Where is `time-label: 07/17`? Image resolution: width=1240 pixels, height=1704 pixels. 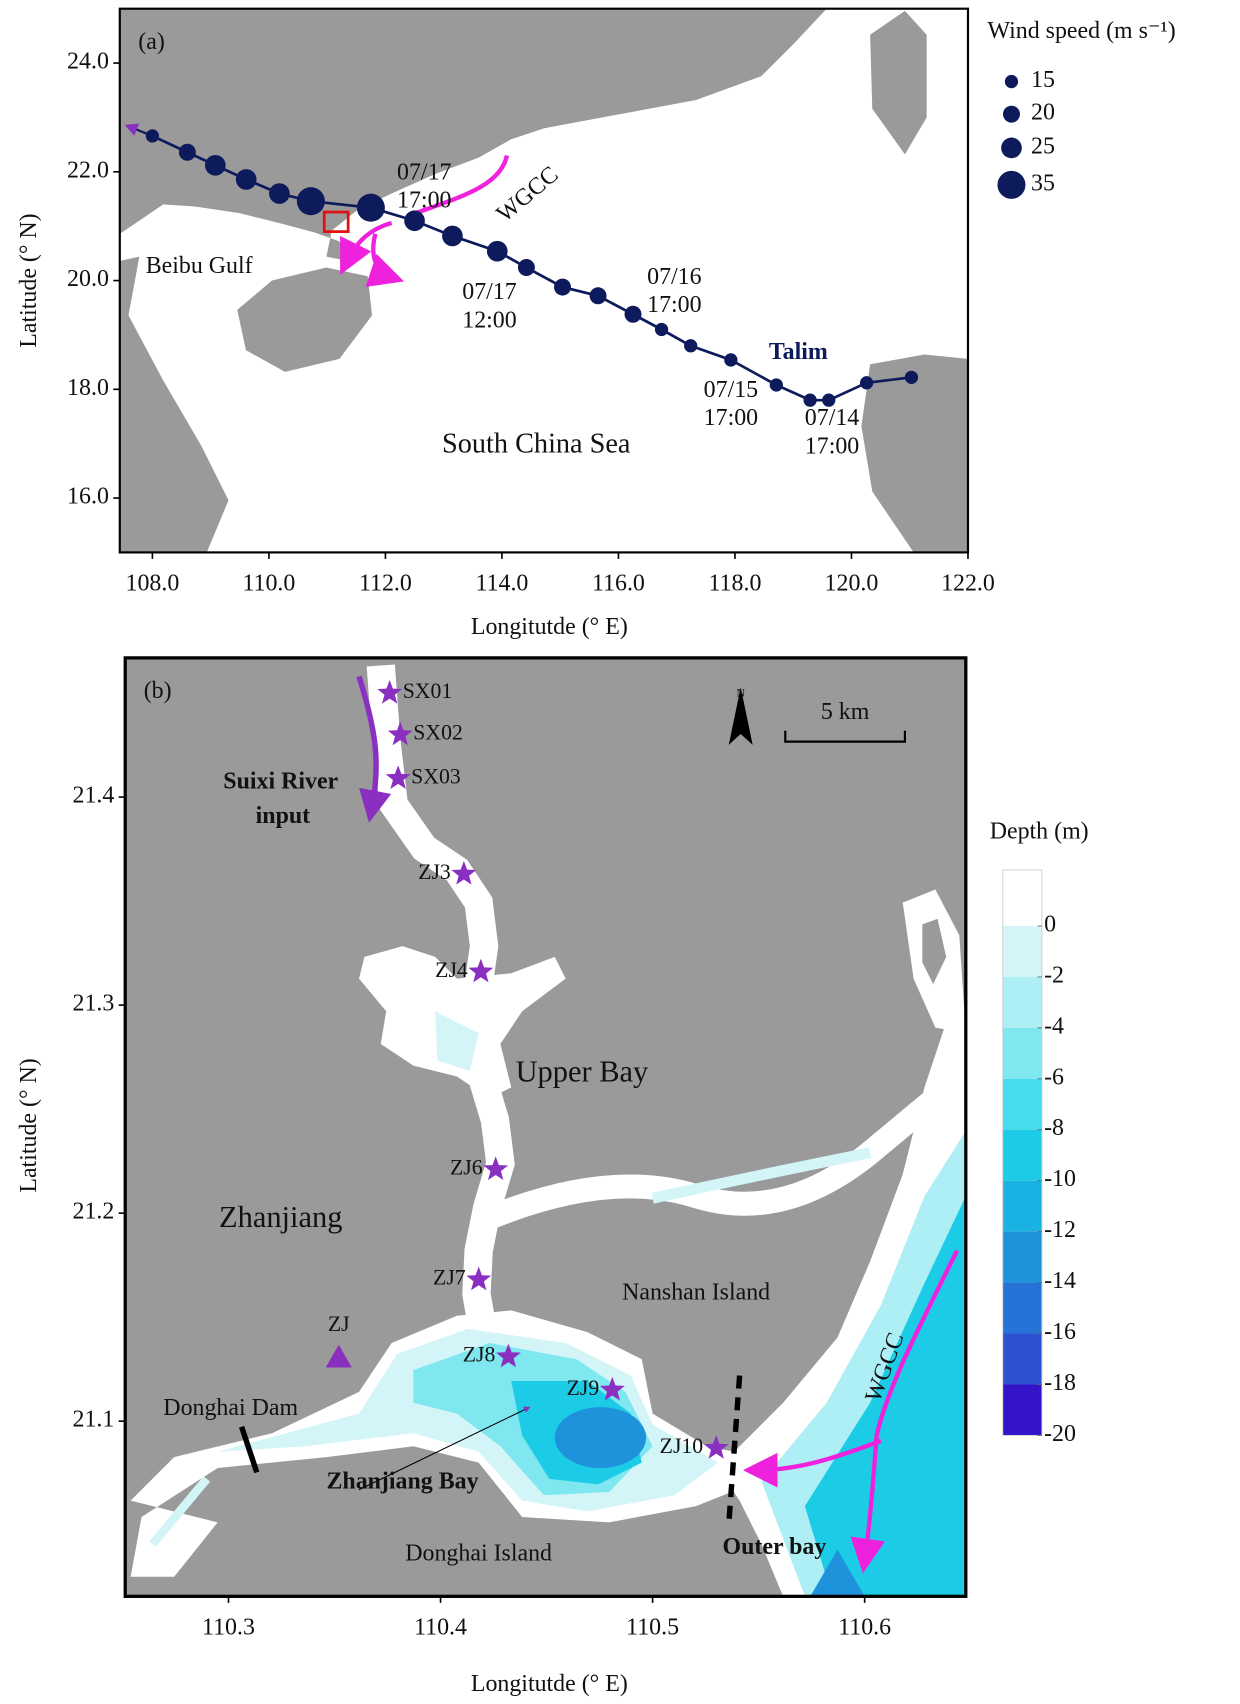
time-label: 07/17 is located at coordinates (424, 172).